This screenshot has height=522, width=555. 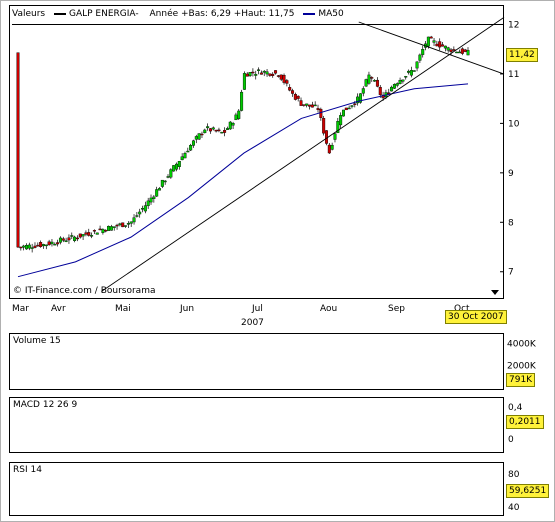 I want to click on volume-y-tick: 2000K, so click(x=522, y=367).